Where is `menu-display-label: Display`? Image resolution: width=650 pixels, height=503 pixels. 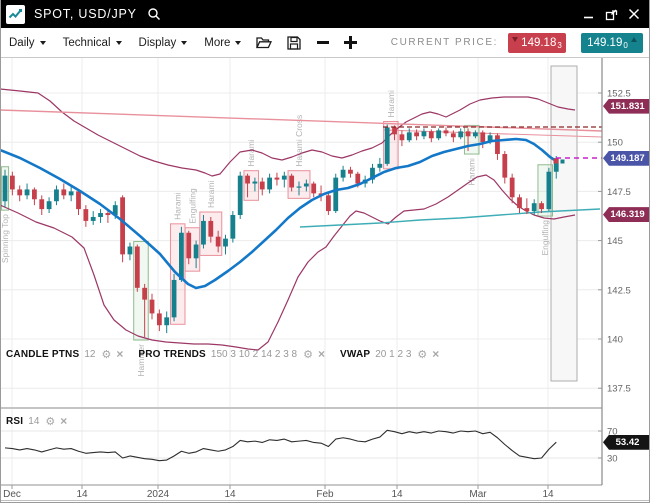 menu-display-label: Display is located at coordinates (157, 42).